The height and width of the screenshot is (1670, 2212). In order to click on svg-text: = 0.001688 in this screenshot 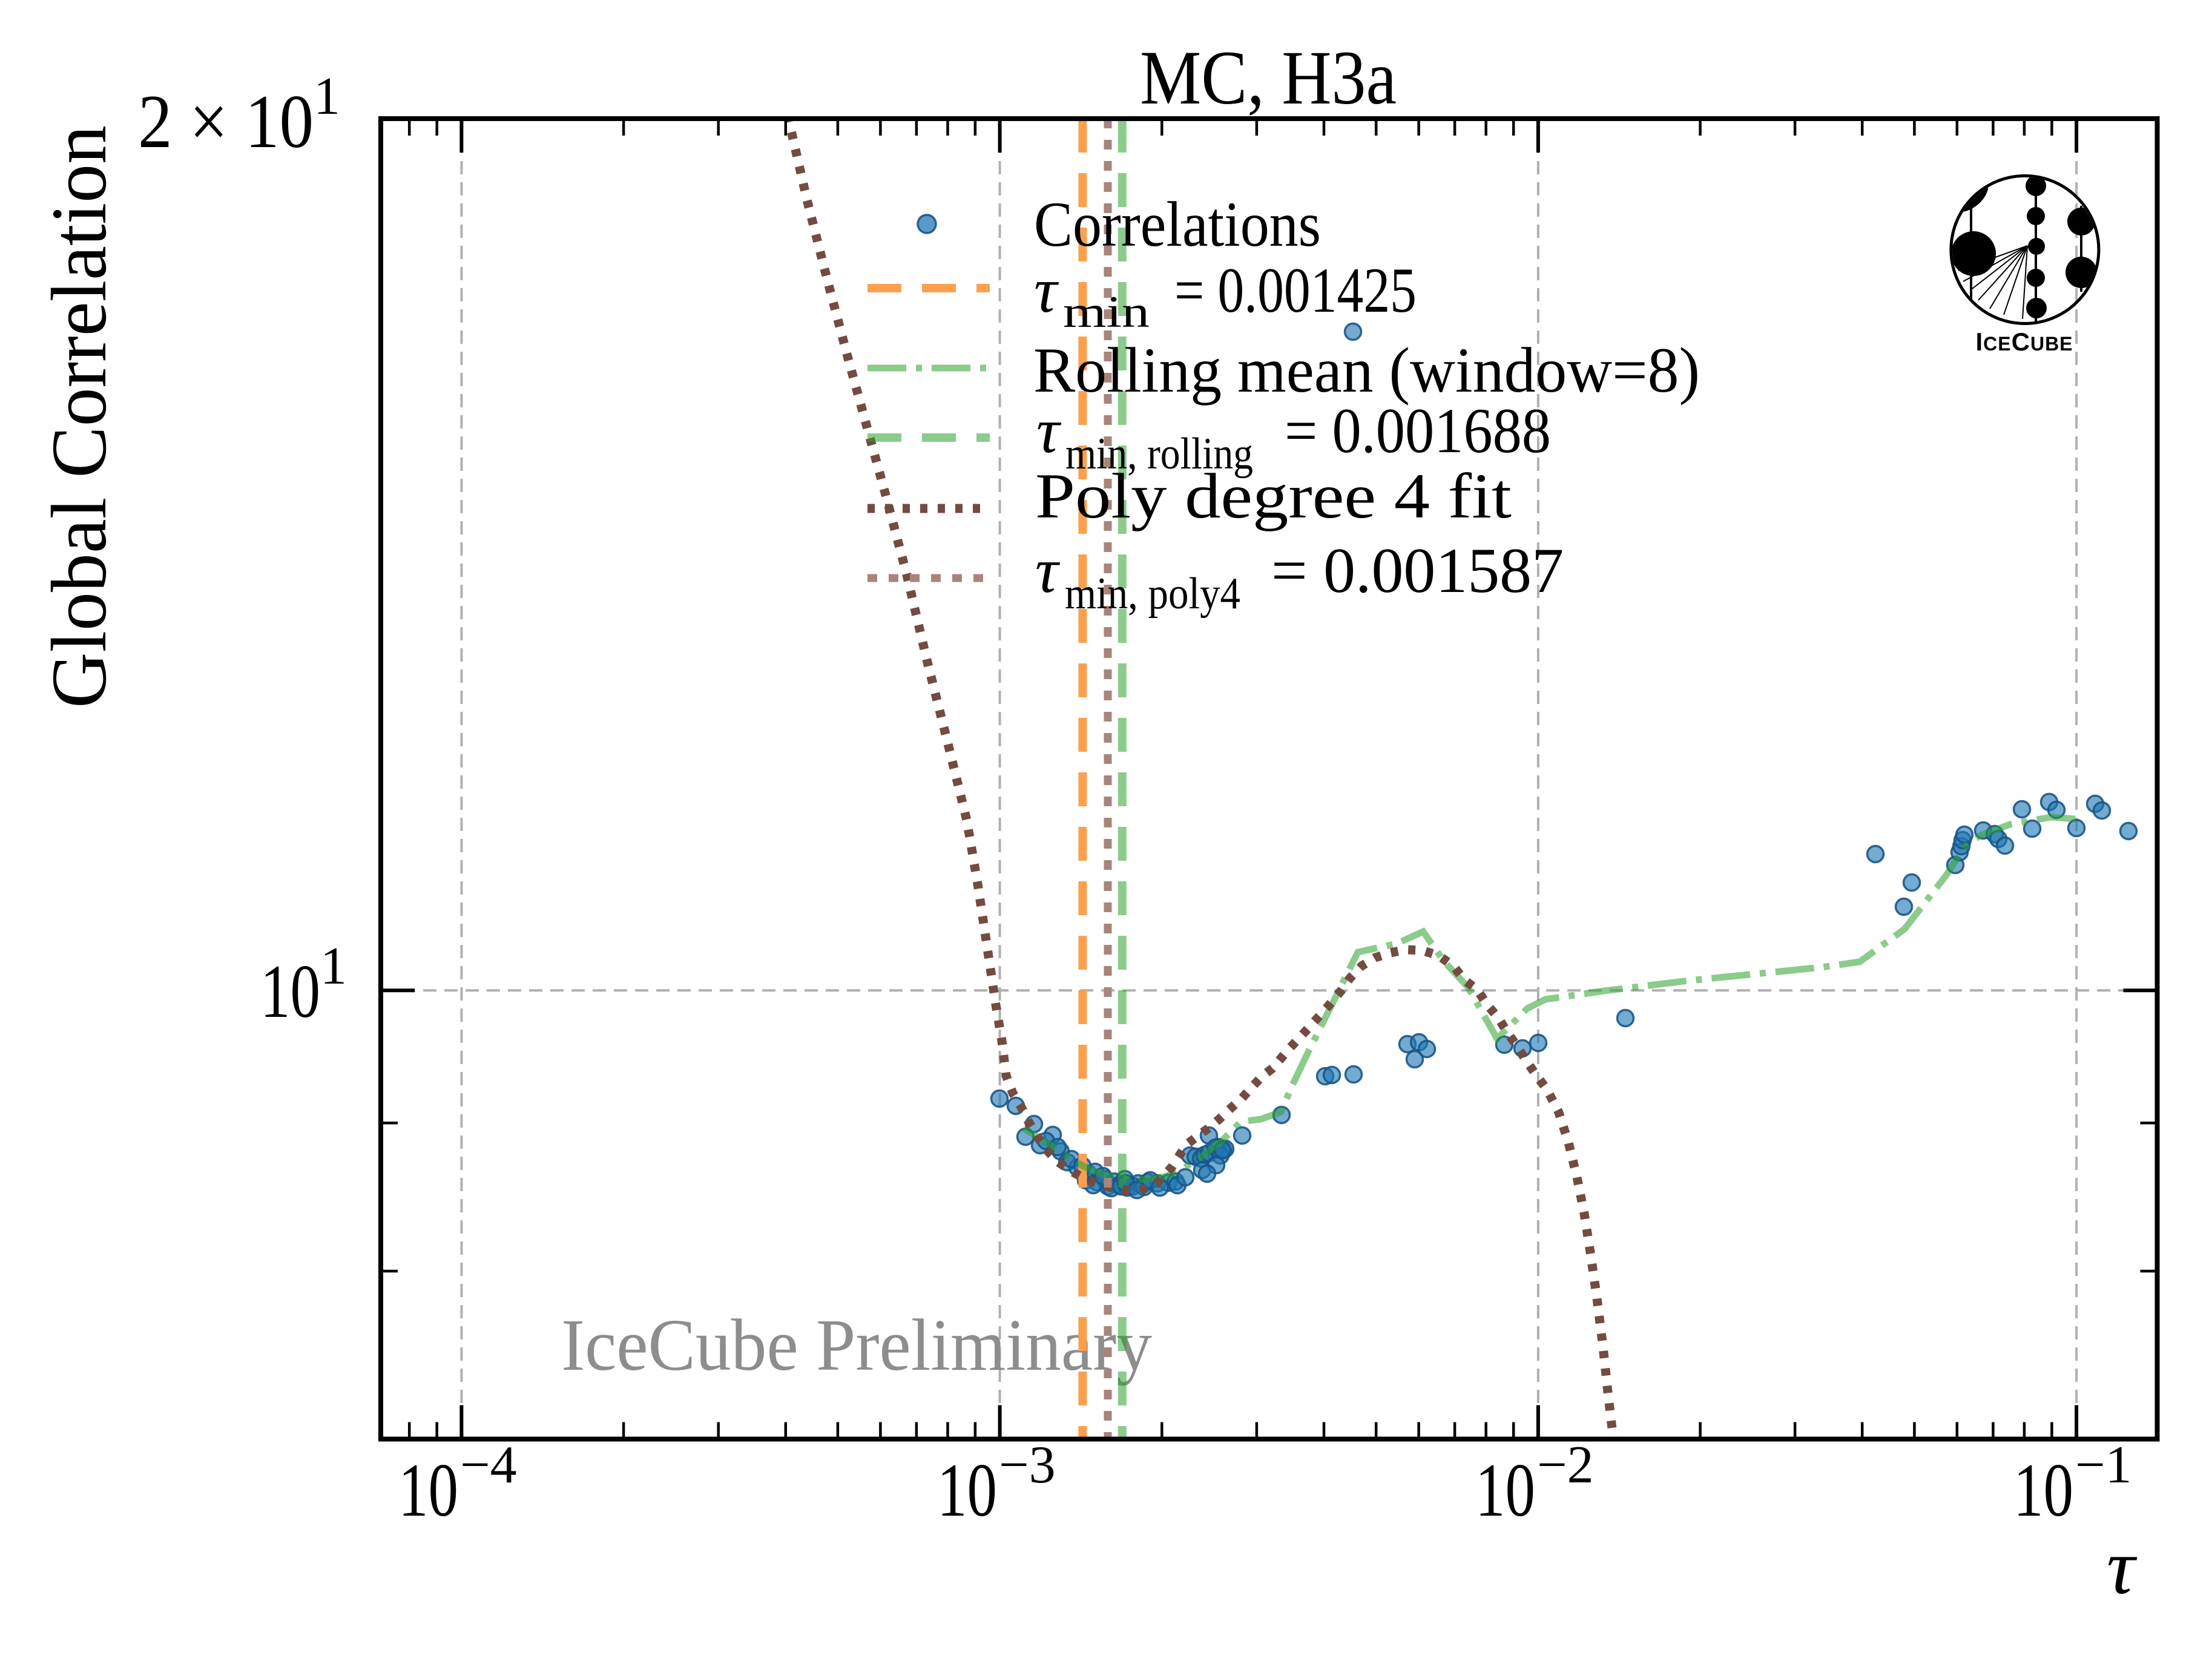, I will do `click(1418, 430)`.